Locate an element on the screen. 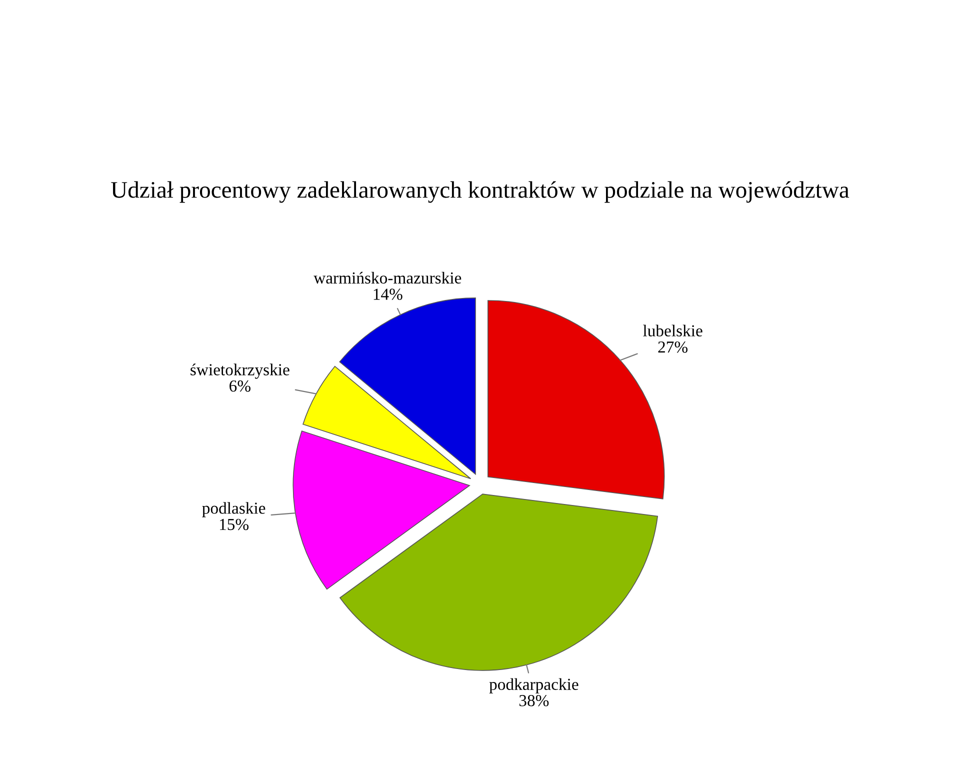 This screenshot has height=768, width=960. slice-label: podlaskie is located at coordinates (234, 510).